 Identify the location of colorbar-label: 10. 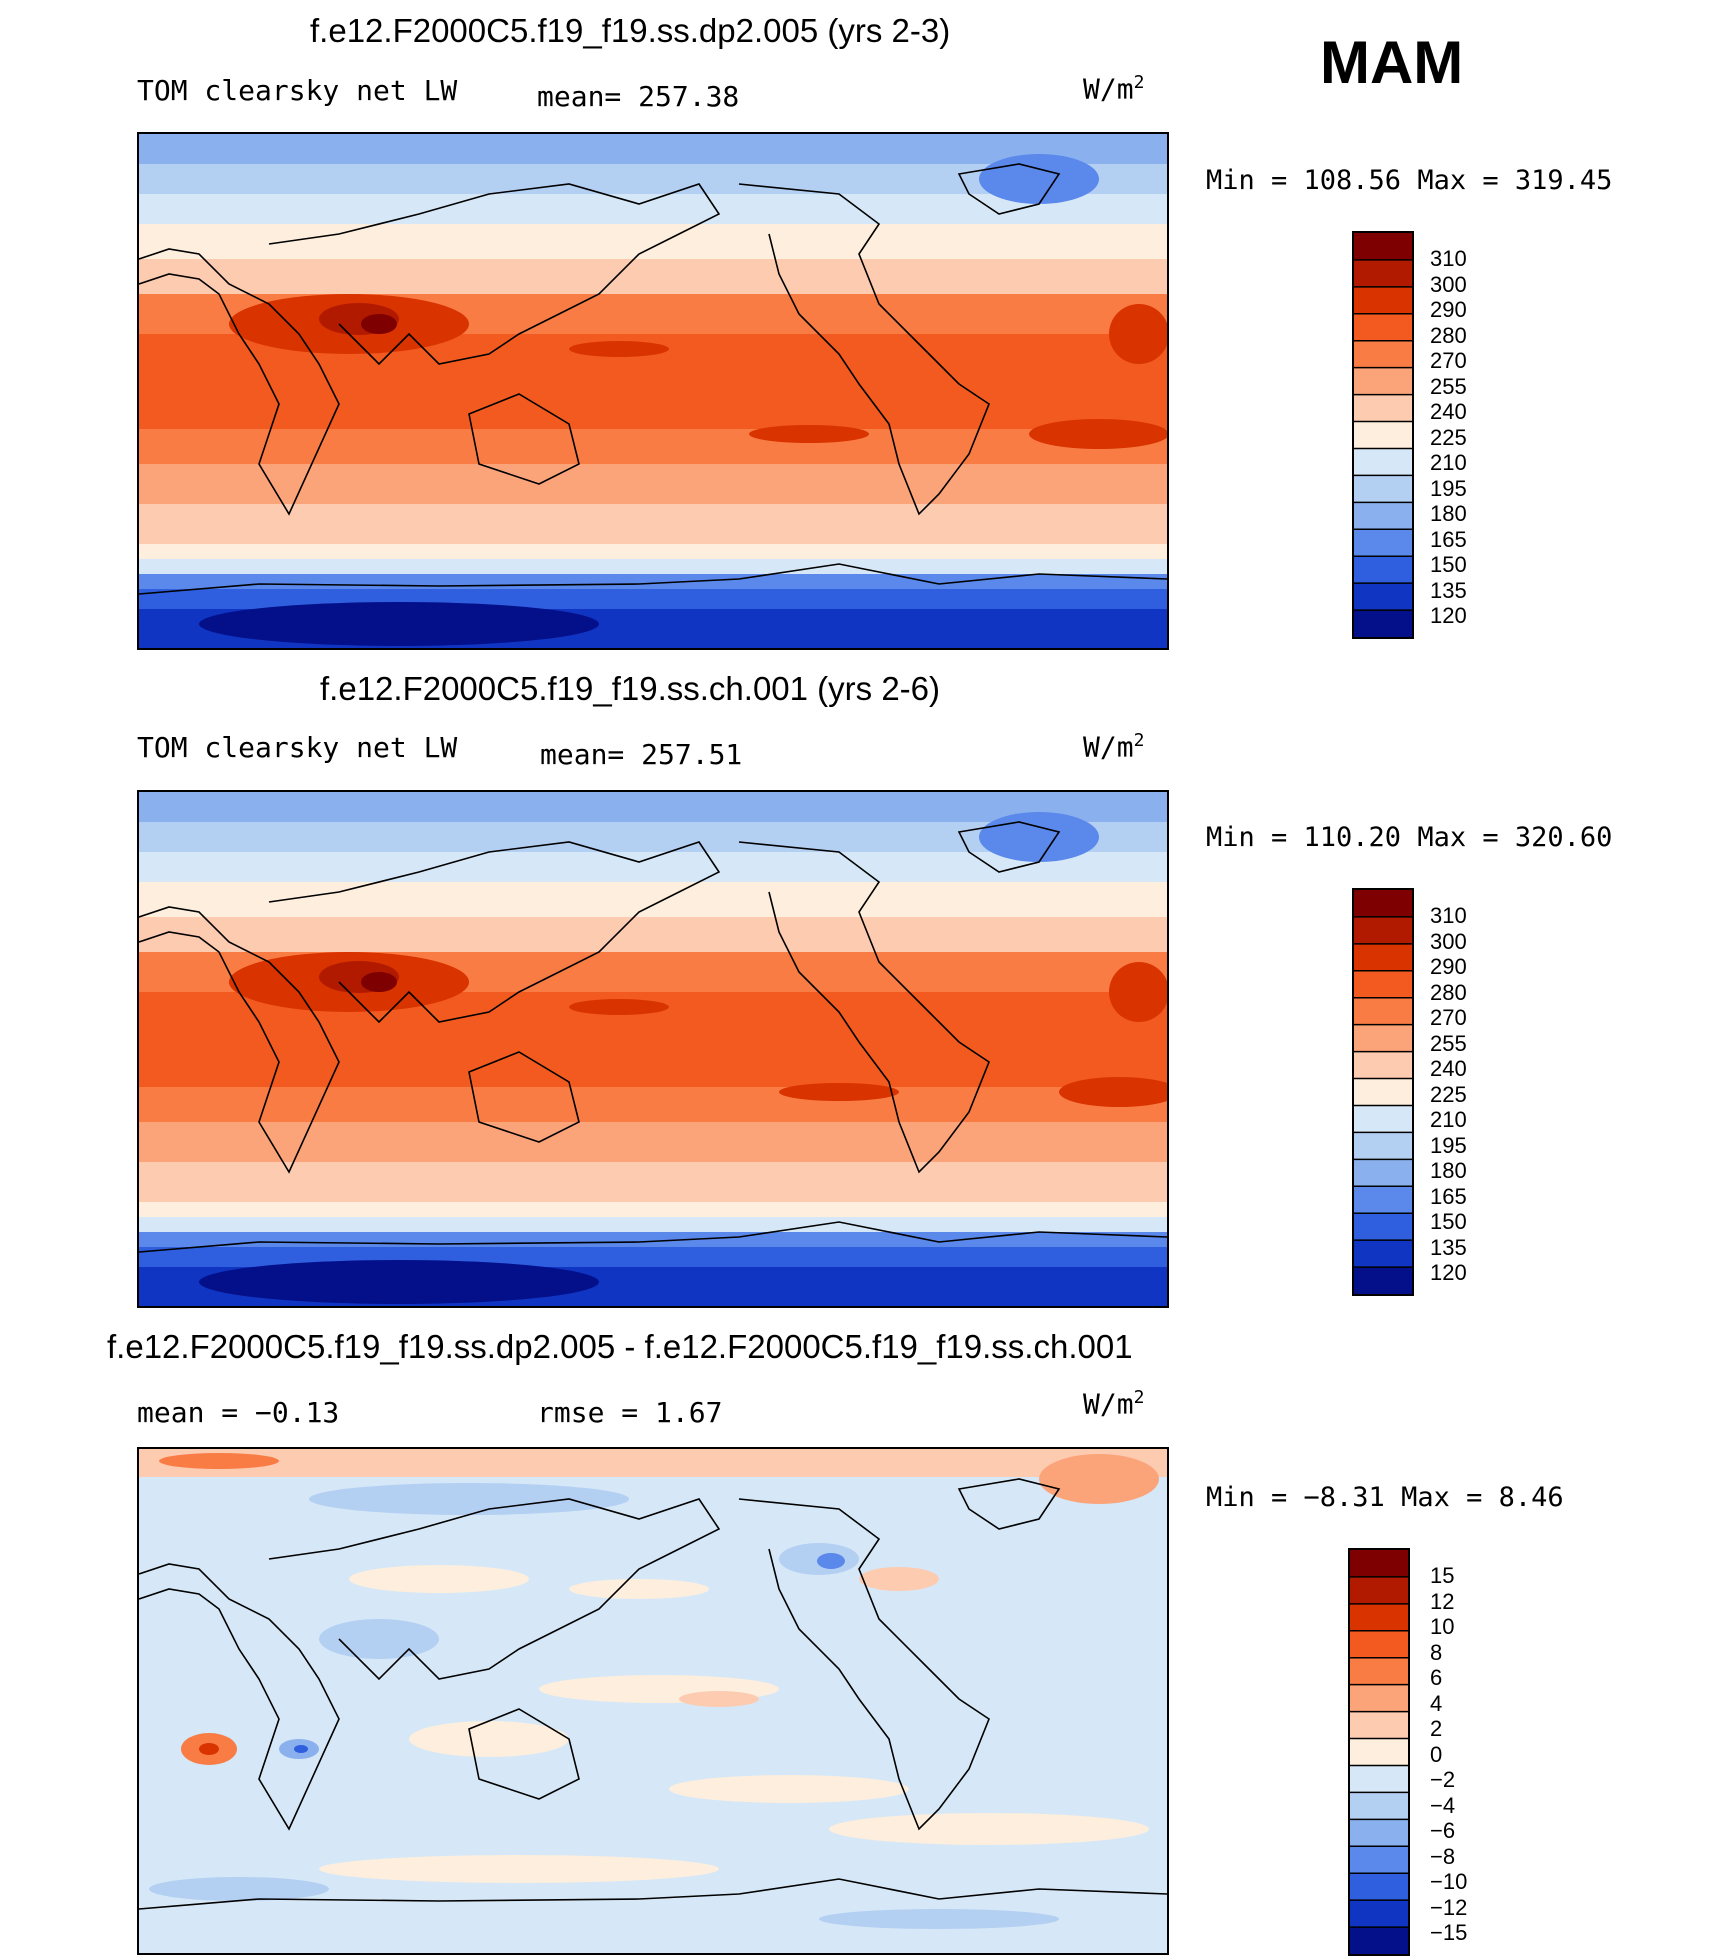
(1442, 1626).